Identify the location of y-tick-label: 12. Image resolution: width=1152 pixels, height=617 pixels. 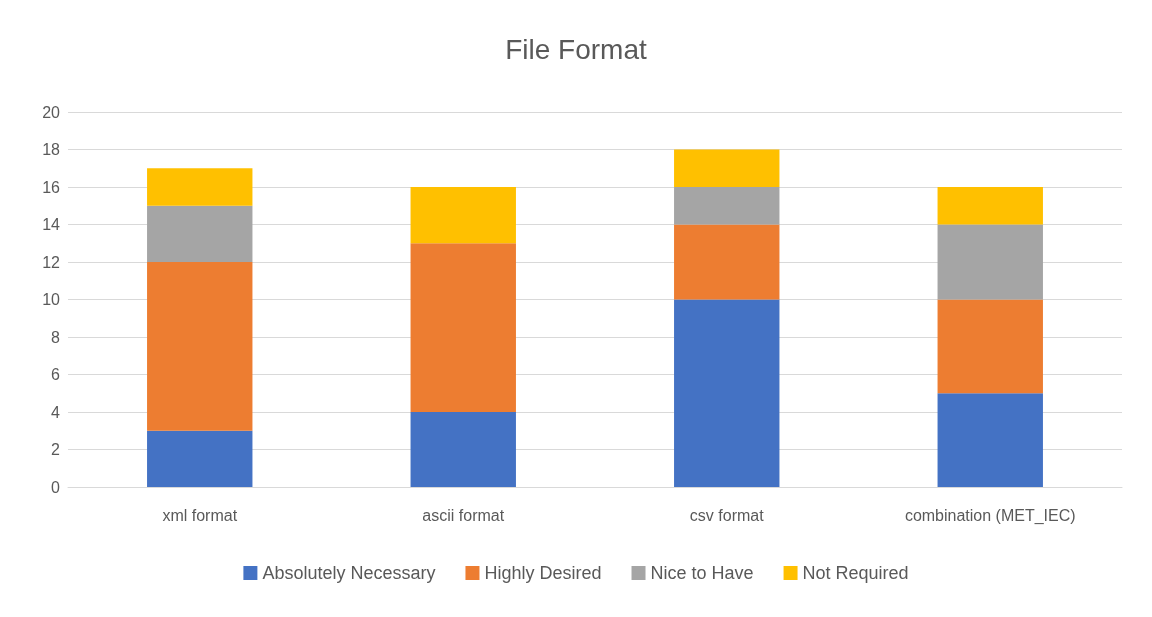
(51, 262).